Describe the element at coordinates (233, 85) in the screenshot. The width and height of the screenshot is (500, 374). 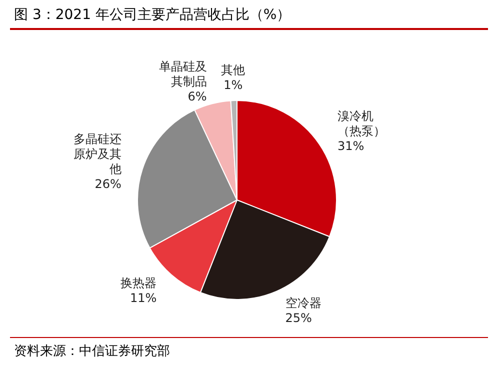
I see `data-label: 1%` at that location.